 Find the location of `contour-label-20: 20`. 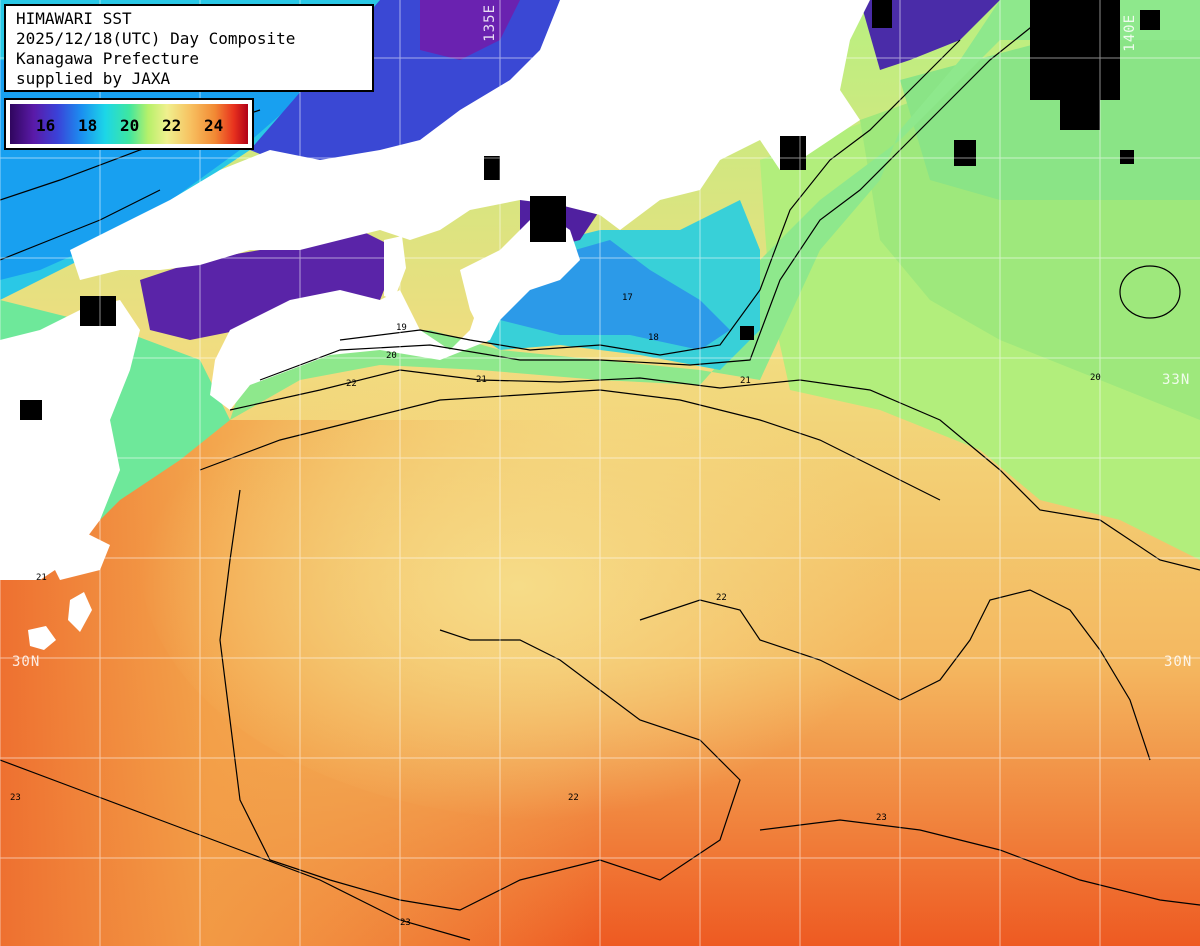

contour-label-20: 20 is located at coordinates (391, 356).